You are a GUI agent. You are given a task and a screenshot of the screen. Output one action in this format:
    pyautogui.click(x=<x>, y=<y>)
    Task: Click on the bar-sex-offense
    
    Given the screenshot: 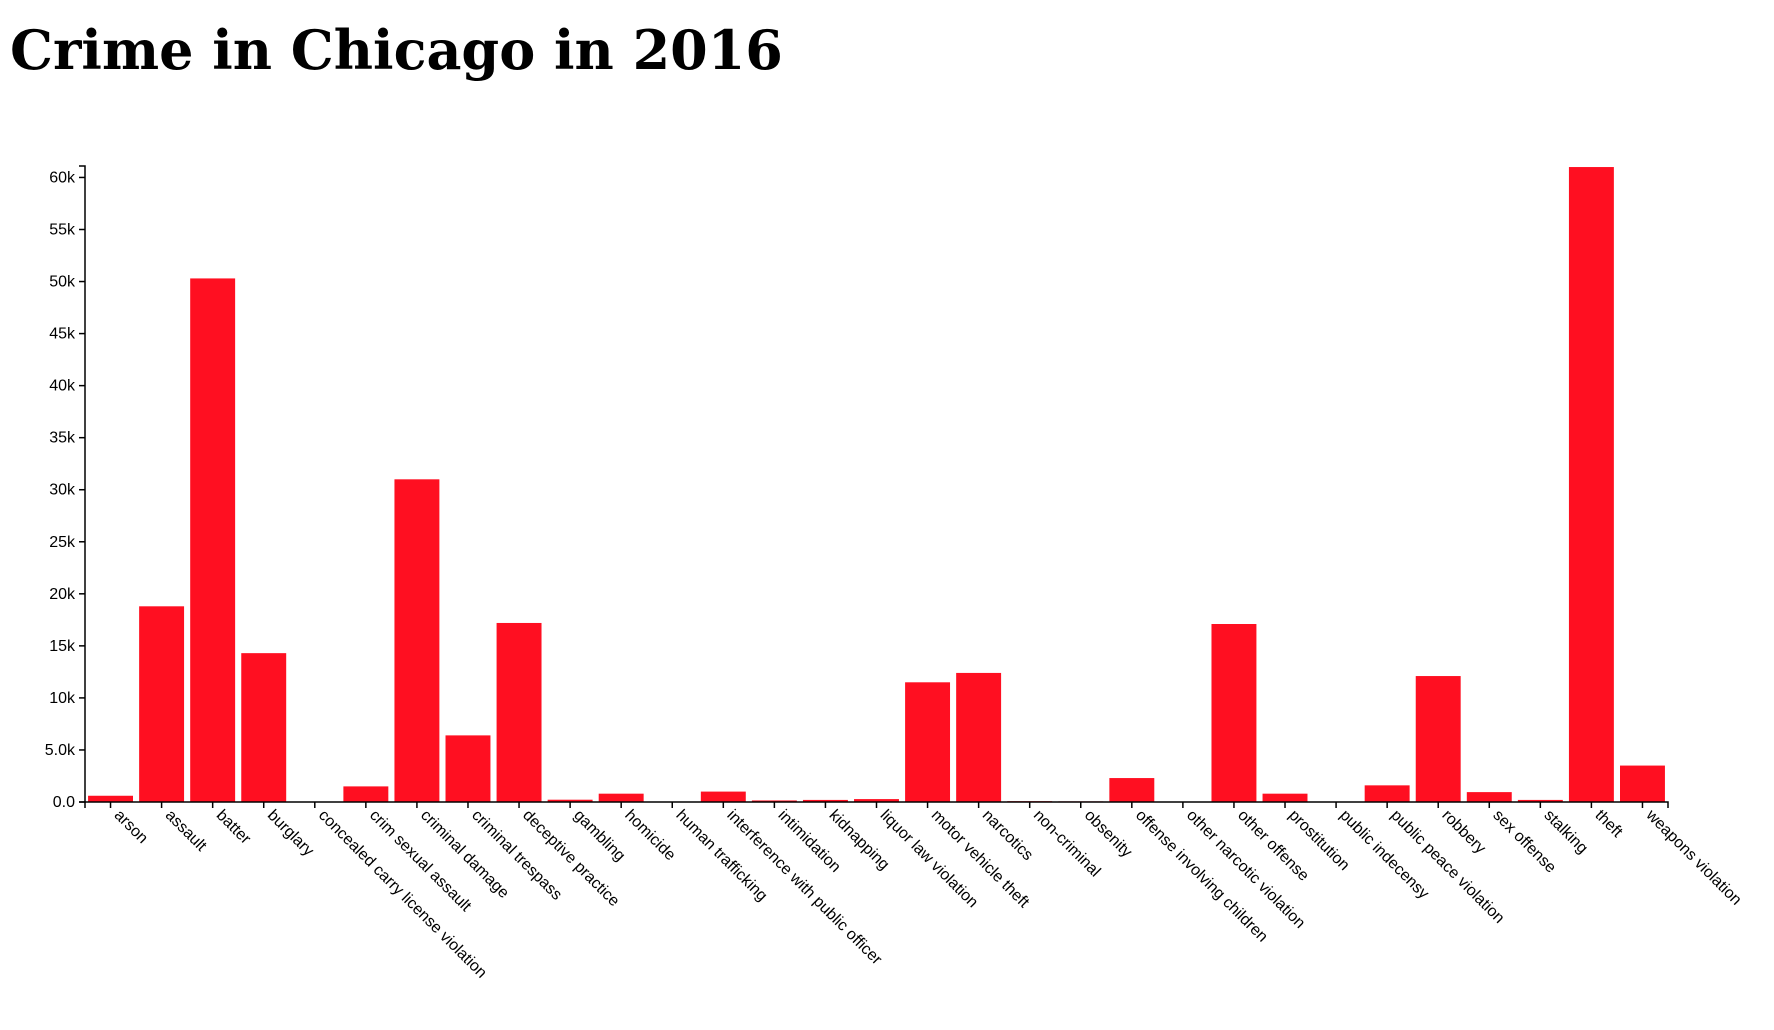 What is the action you would take?
    pyautogui.click(x=1489, y=797)
    